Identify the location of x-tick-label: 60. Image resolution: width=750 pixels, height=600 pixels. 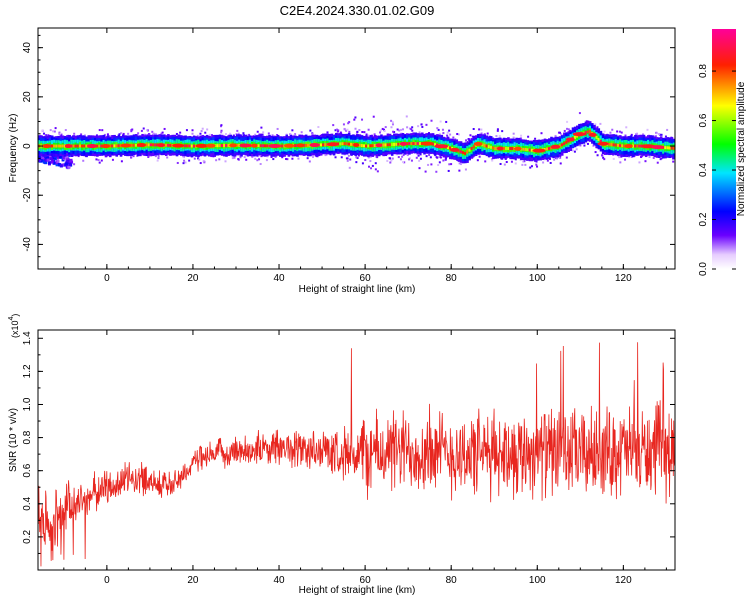
(366, 278).